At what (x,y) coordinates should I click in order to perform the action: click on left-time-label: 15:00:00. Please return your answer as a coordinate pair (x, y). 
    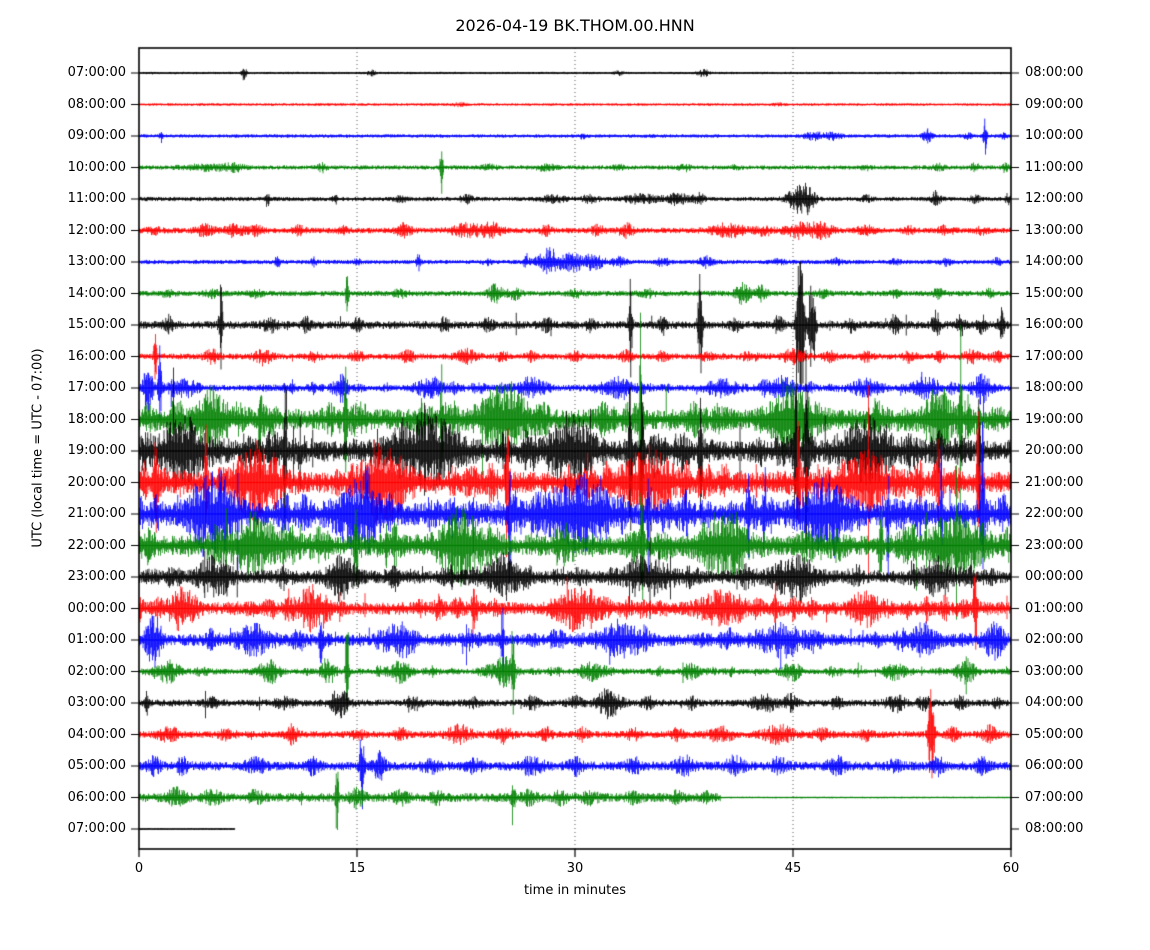
    Looking at the image, I should click on (96, 324).